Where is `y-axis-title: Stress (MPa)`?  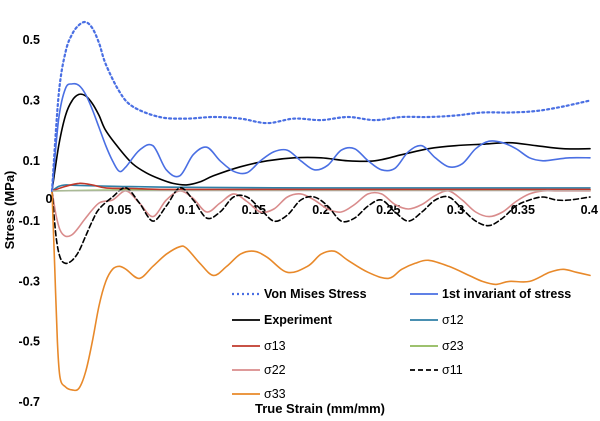
y-axis-title: Stress (MPa) is located at coordinates (9, 210).